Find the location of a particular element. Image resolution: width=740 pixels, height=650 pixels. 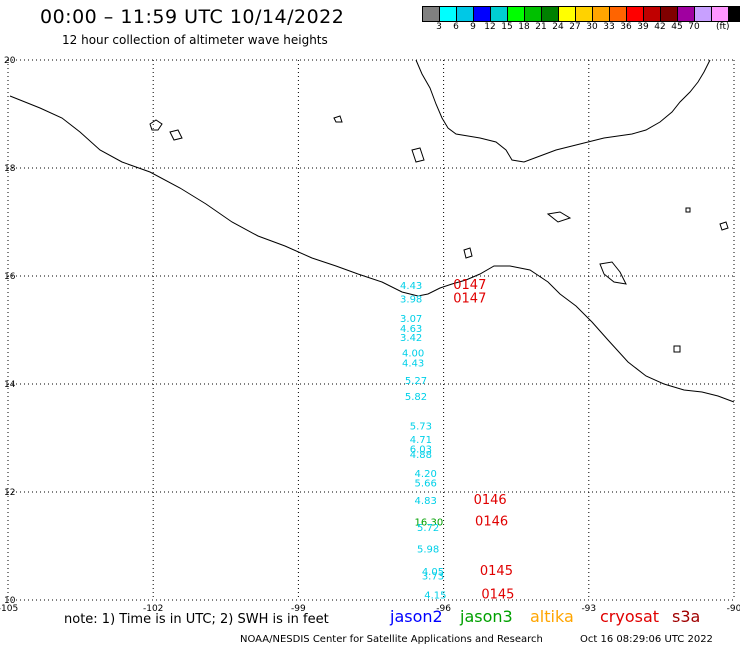

footer-timestamp: Oct 16 08:29:06 UTC 2022 is located at coordinates (646, 639).